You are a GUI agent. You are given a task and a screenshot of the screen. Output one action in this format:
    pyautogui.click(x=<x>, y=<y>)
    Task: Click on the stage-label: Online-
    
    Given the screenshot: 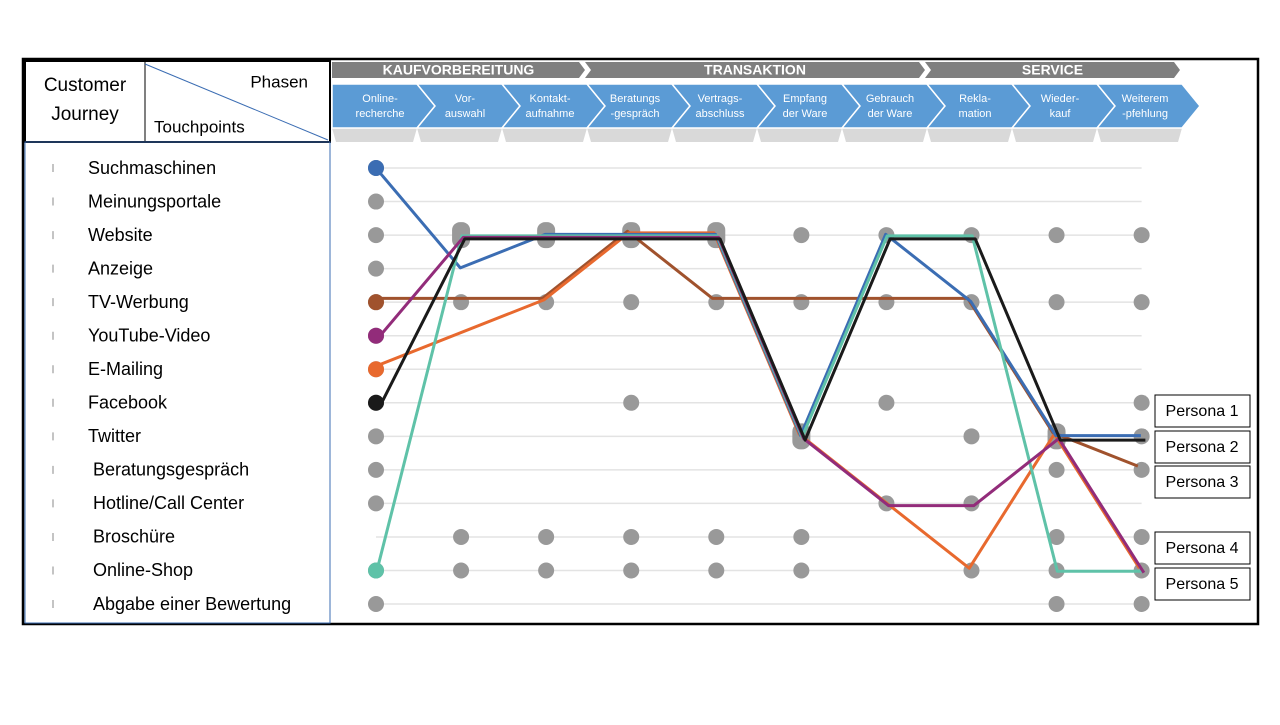 What is the action you would take?
    pyautogui.click(x=380, y=99)
    